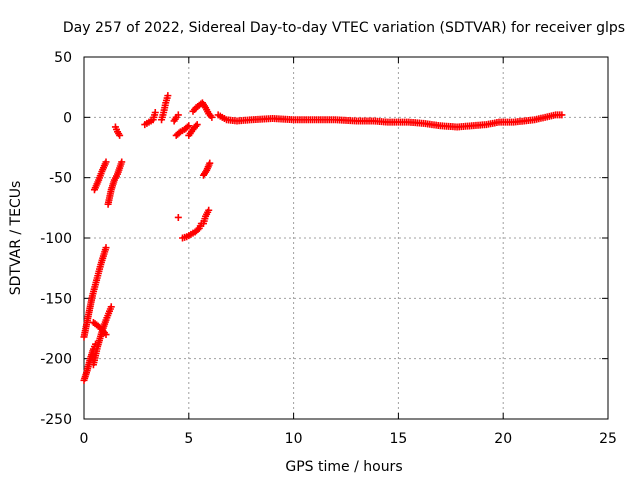 This screenshot has width=640, height=480. Describe the element at coordinates (16, 238) in the screenshot. I see `y-axis-label: SDTVAR / TECUs` at that location.